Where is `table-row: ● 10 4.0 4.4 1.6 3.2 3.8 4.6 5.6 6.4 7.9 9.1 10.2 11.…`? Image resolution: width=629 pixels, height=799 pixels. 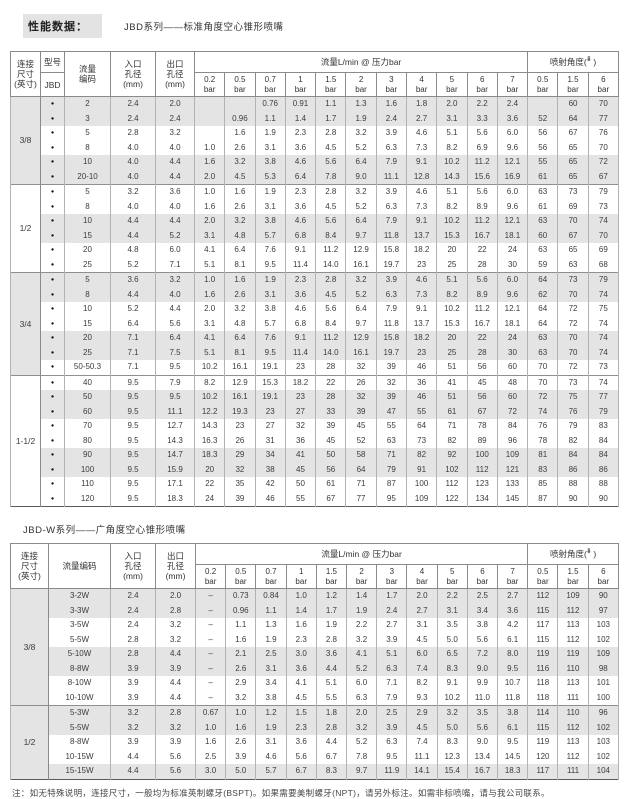
table-row: ● 10 4.0 4.4 1.6 3.2 3.8 4.6 5.6 6.4 7.9 9.1 10.2 11.… is located at coordinates (315, 162).